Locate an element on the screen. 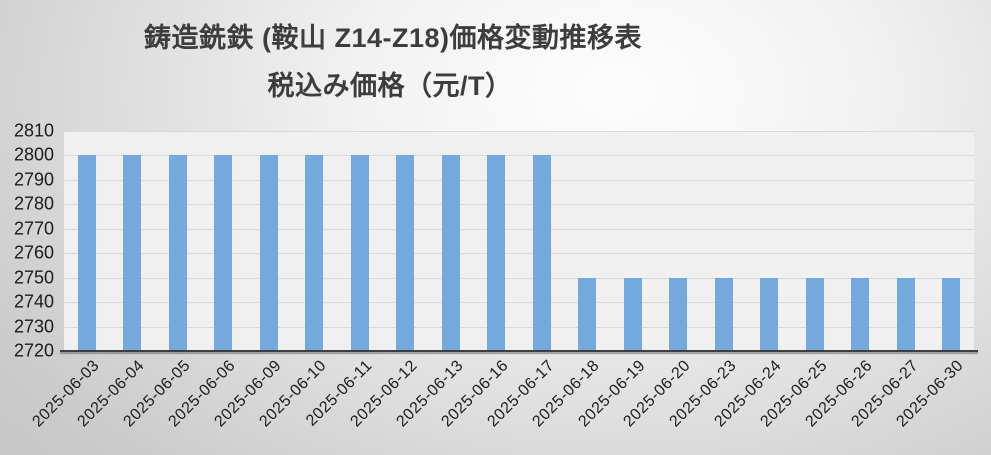  y-axis-label: 2720 is located at coordinates (33, 350).